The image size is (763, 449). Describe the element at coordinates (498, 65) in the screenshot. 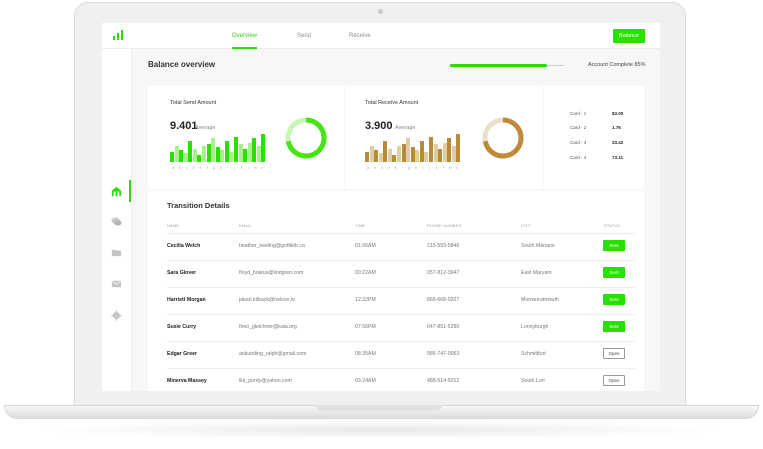

I see `account-progress-fill` at that location.